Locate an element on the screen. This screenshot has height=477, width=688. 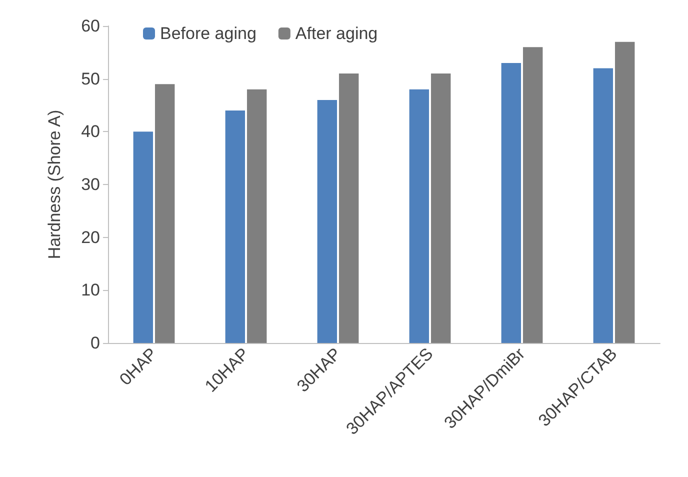
y-tick-label: 0 is located at coordinates (95, 343).